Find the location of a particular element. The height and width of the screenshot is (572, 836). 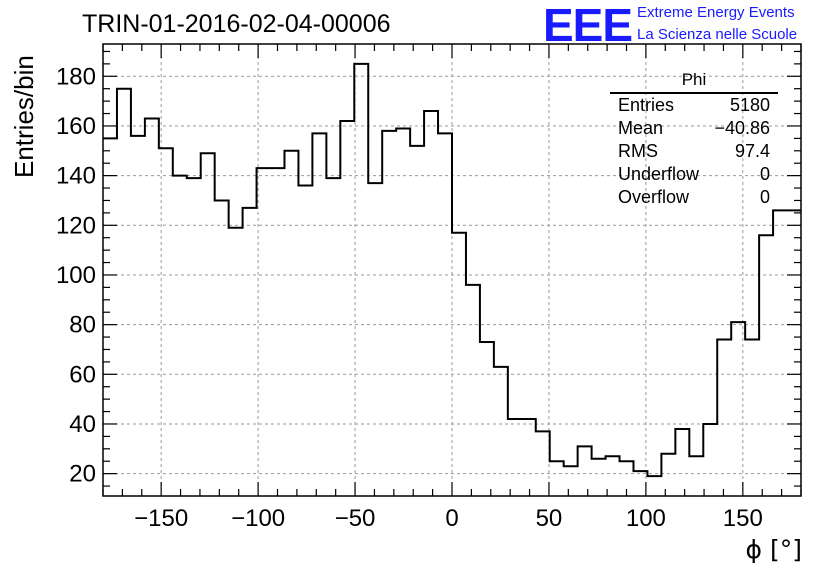

x-tick-label: 100 is located at coordinates (646, 518).